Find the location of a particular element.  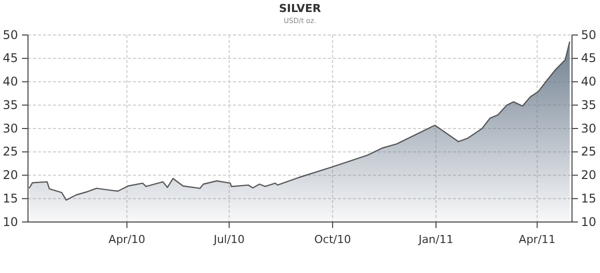

y-tick-label: 40 is located at coordinates (10, 81).